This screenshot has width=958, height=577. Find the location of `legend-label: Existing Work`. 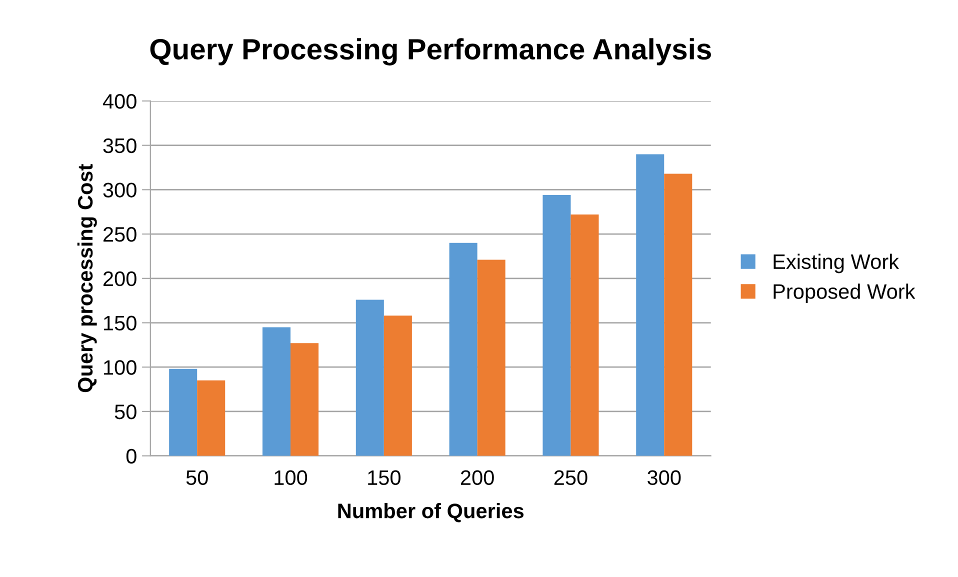

legend-label: Existing Work is located at coordinates (837, 264).